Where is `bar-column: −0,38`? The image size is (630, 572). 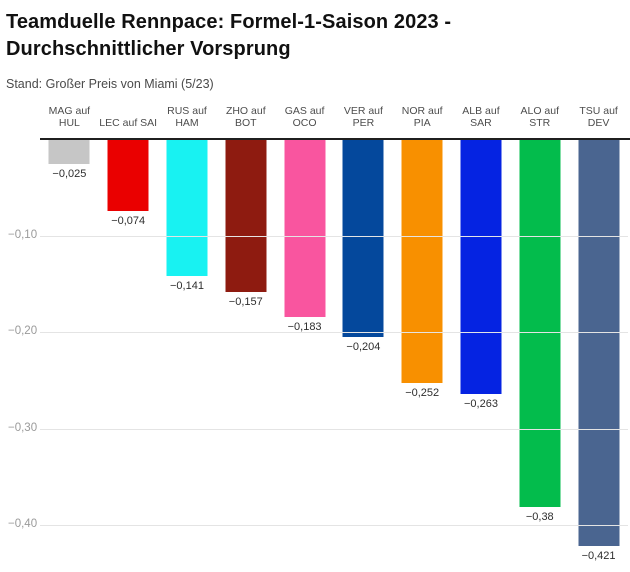 bar-column: −0,38 is located at coordinates (539, 356).